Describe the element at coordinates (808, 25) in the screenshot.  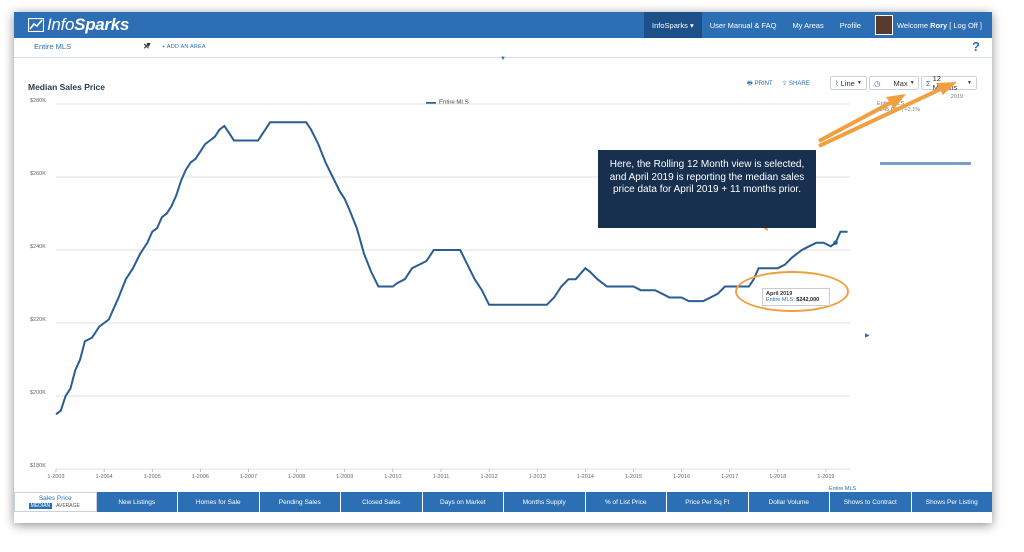
I see `nav-my-areas: My Areas` at that location.